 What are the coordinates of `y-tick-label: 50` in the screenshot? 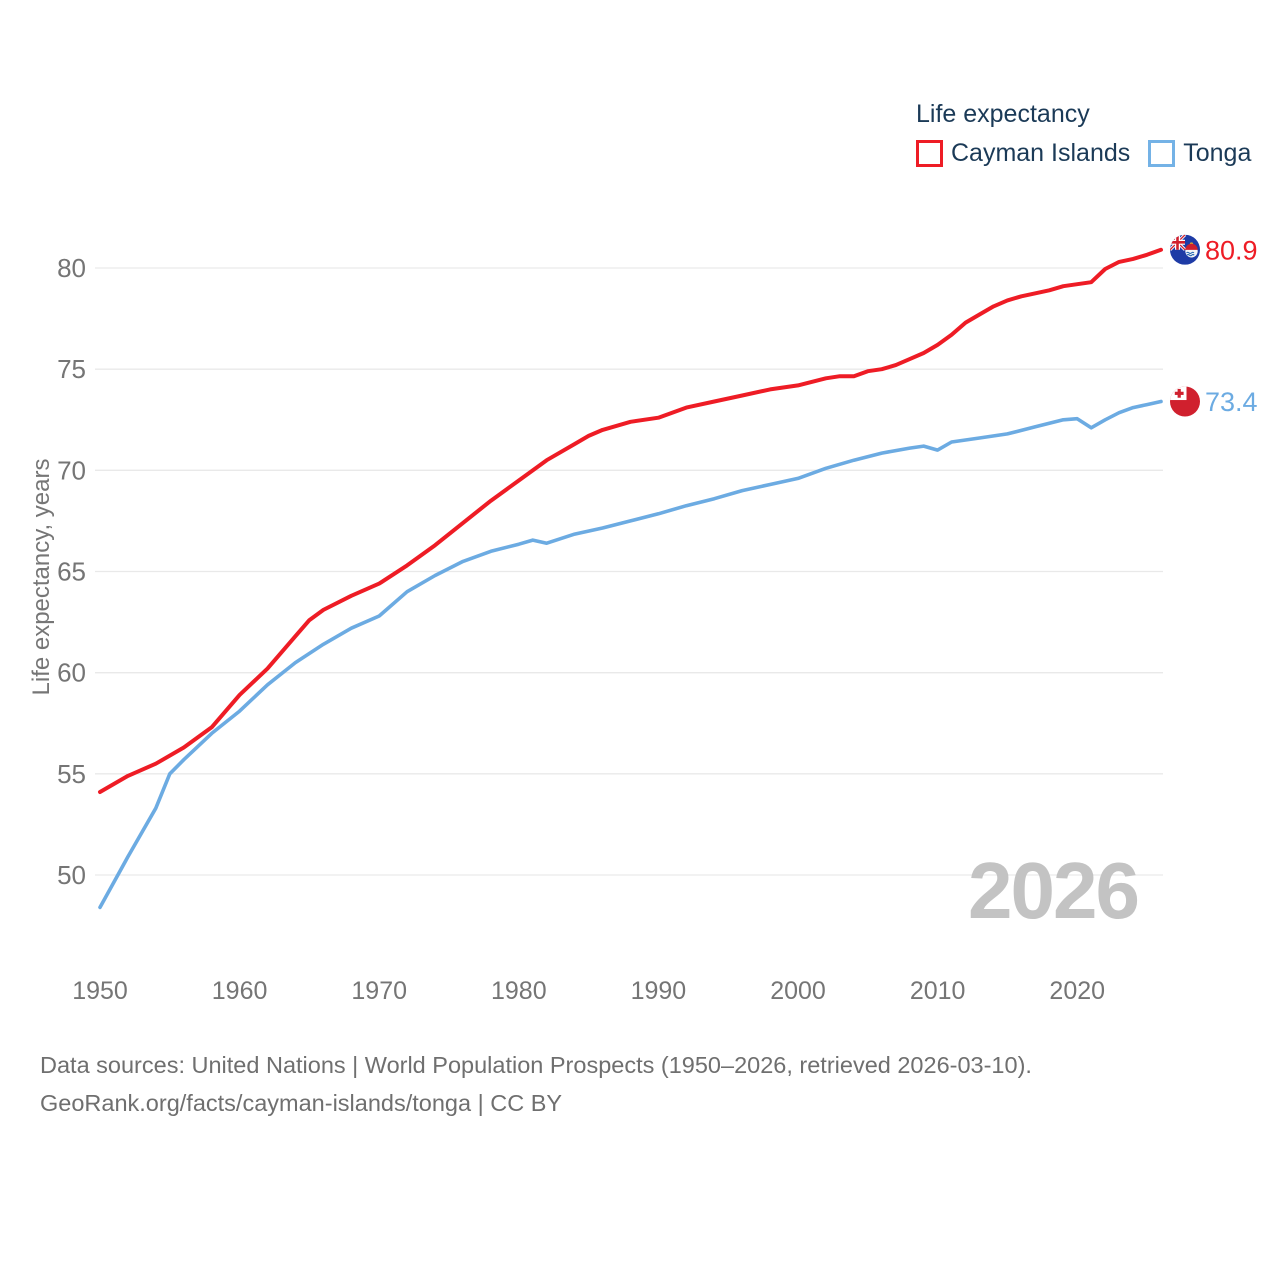 It's located at (71, 875).